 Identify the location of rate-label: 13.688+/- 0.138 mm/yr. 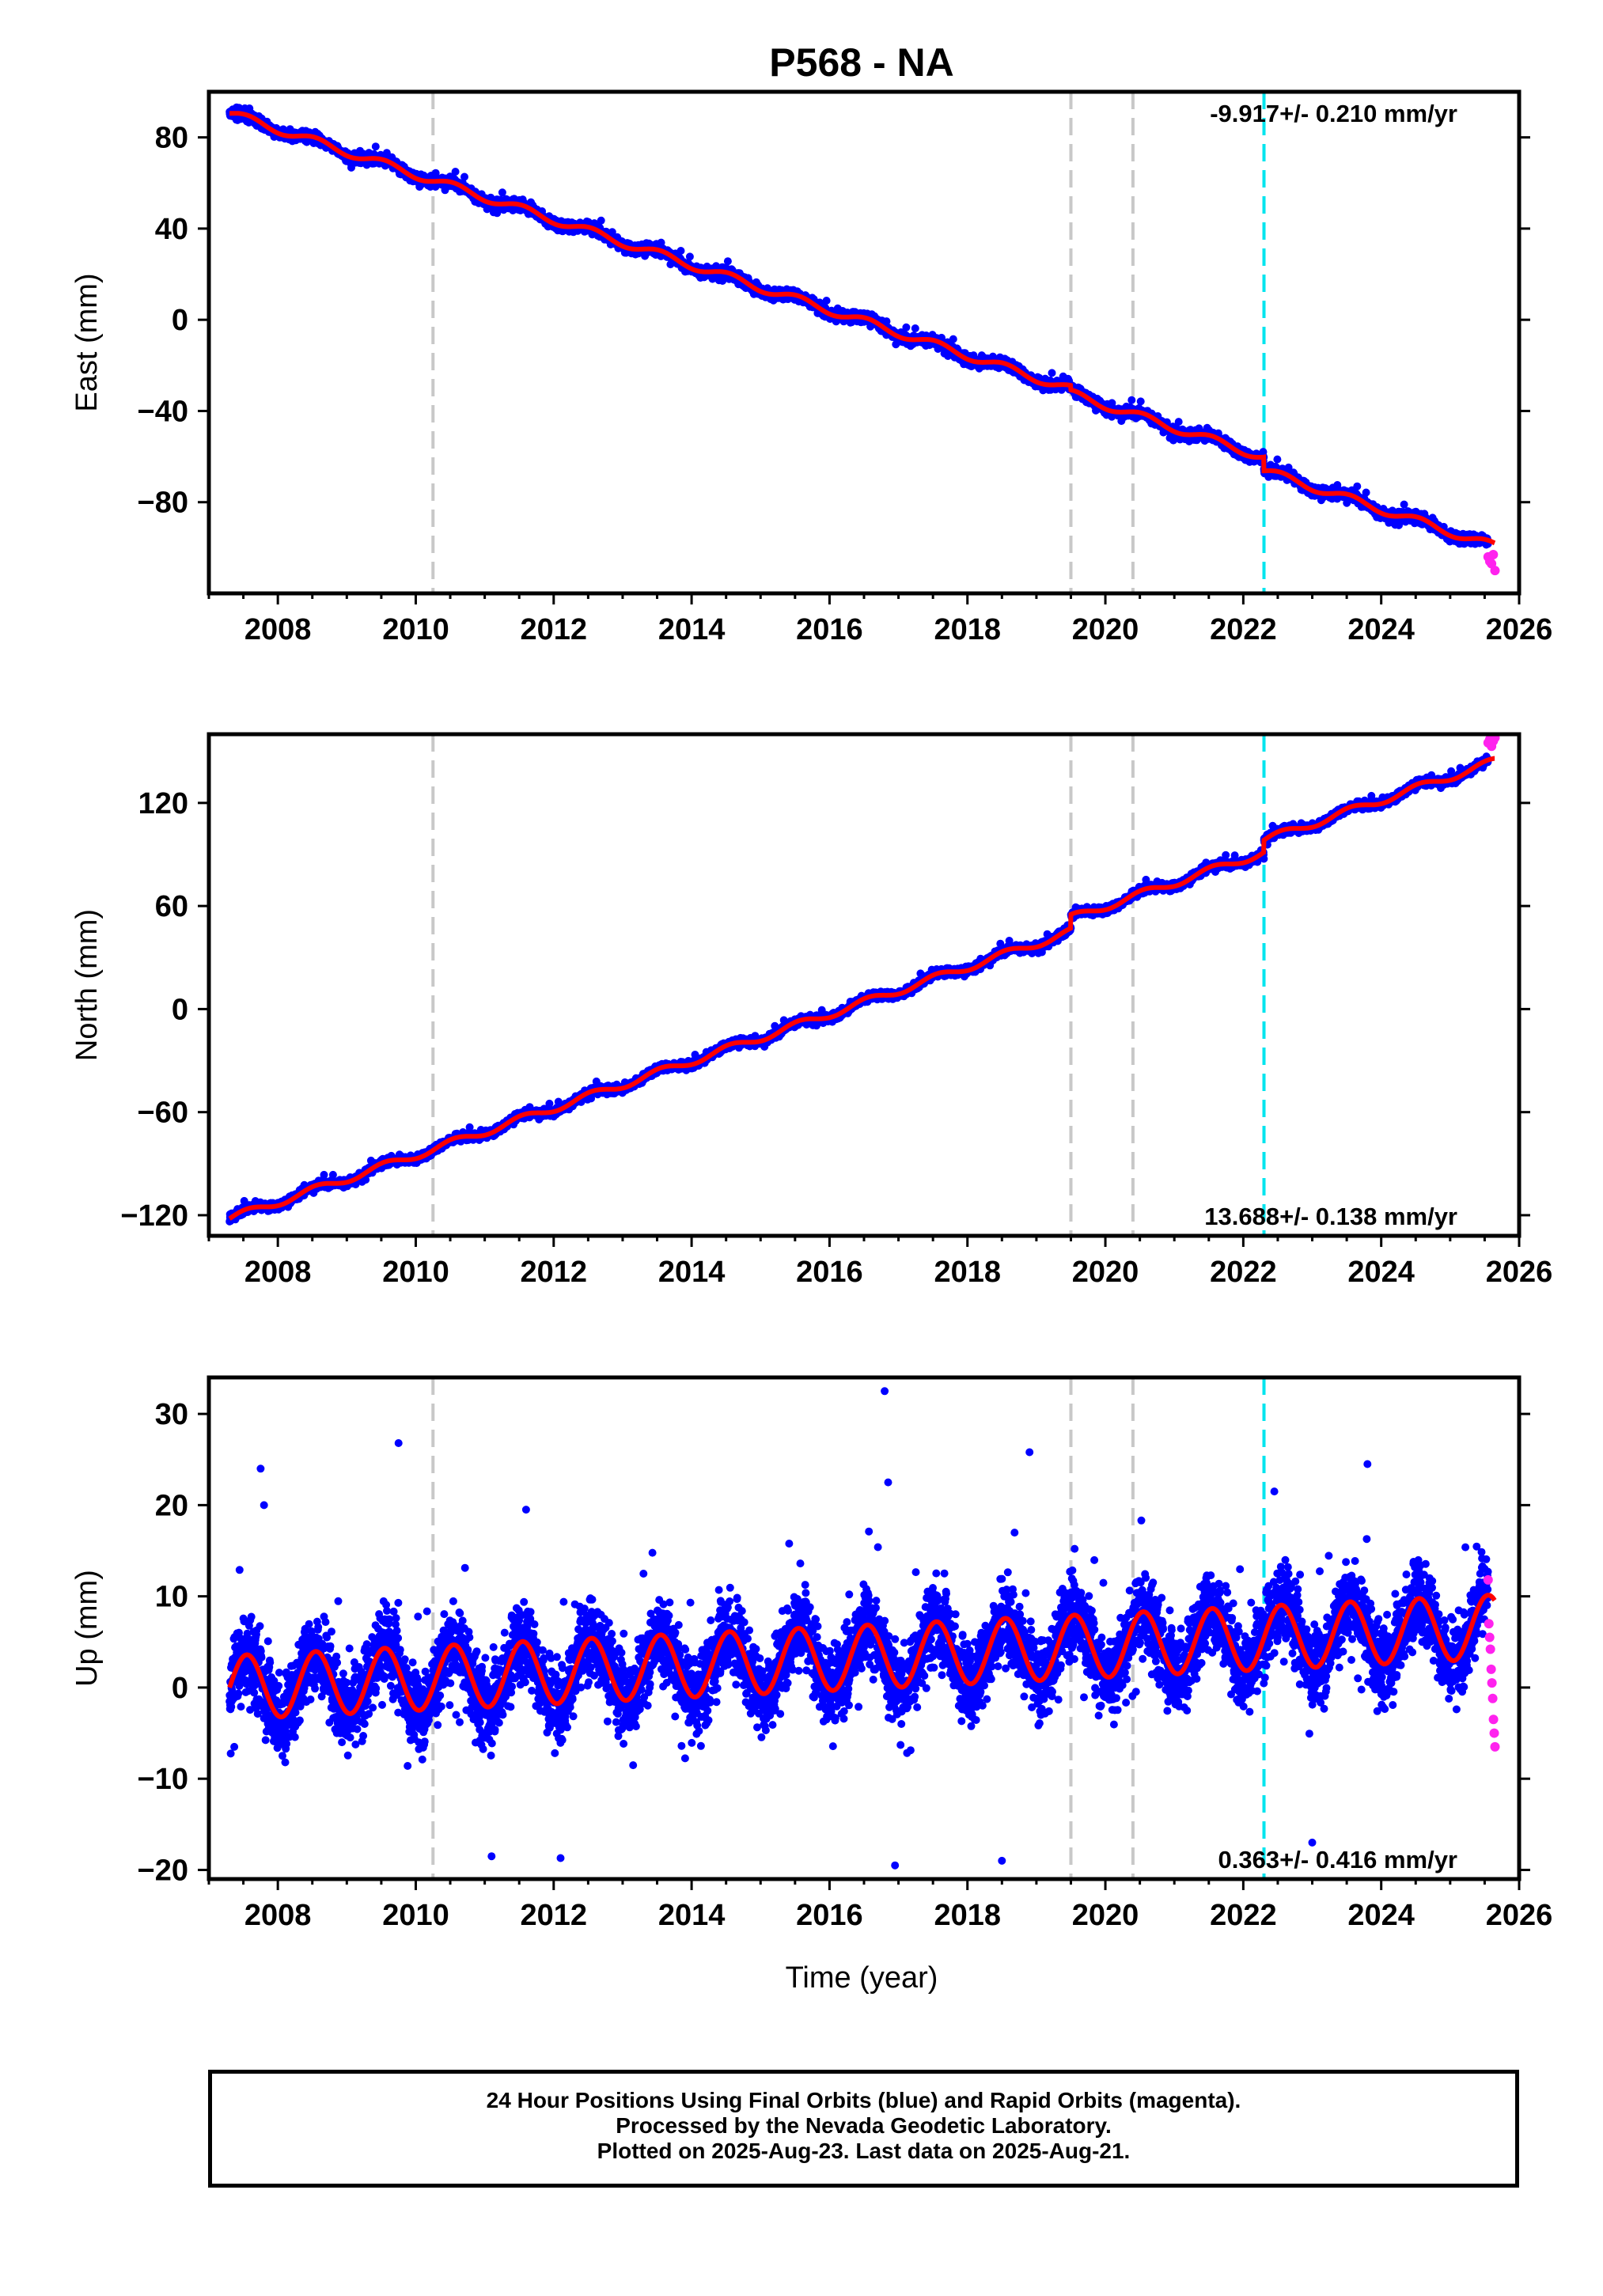
(1330, 1216).